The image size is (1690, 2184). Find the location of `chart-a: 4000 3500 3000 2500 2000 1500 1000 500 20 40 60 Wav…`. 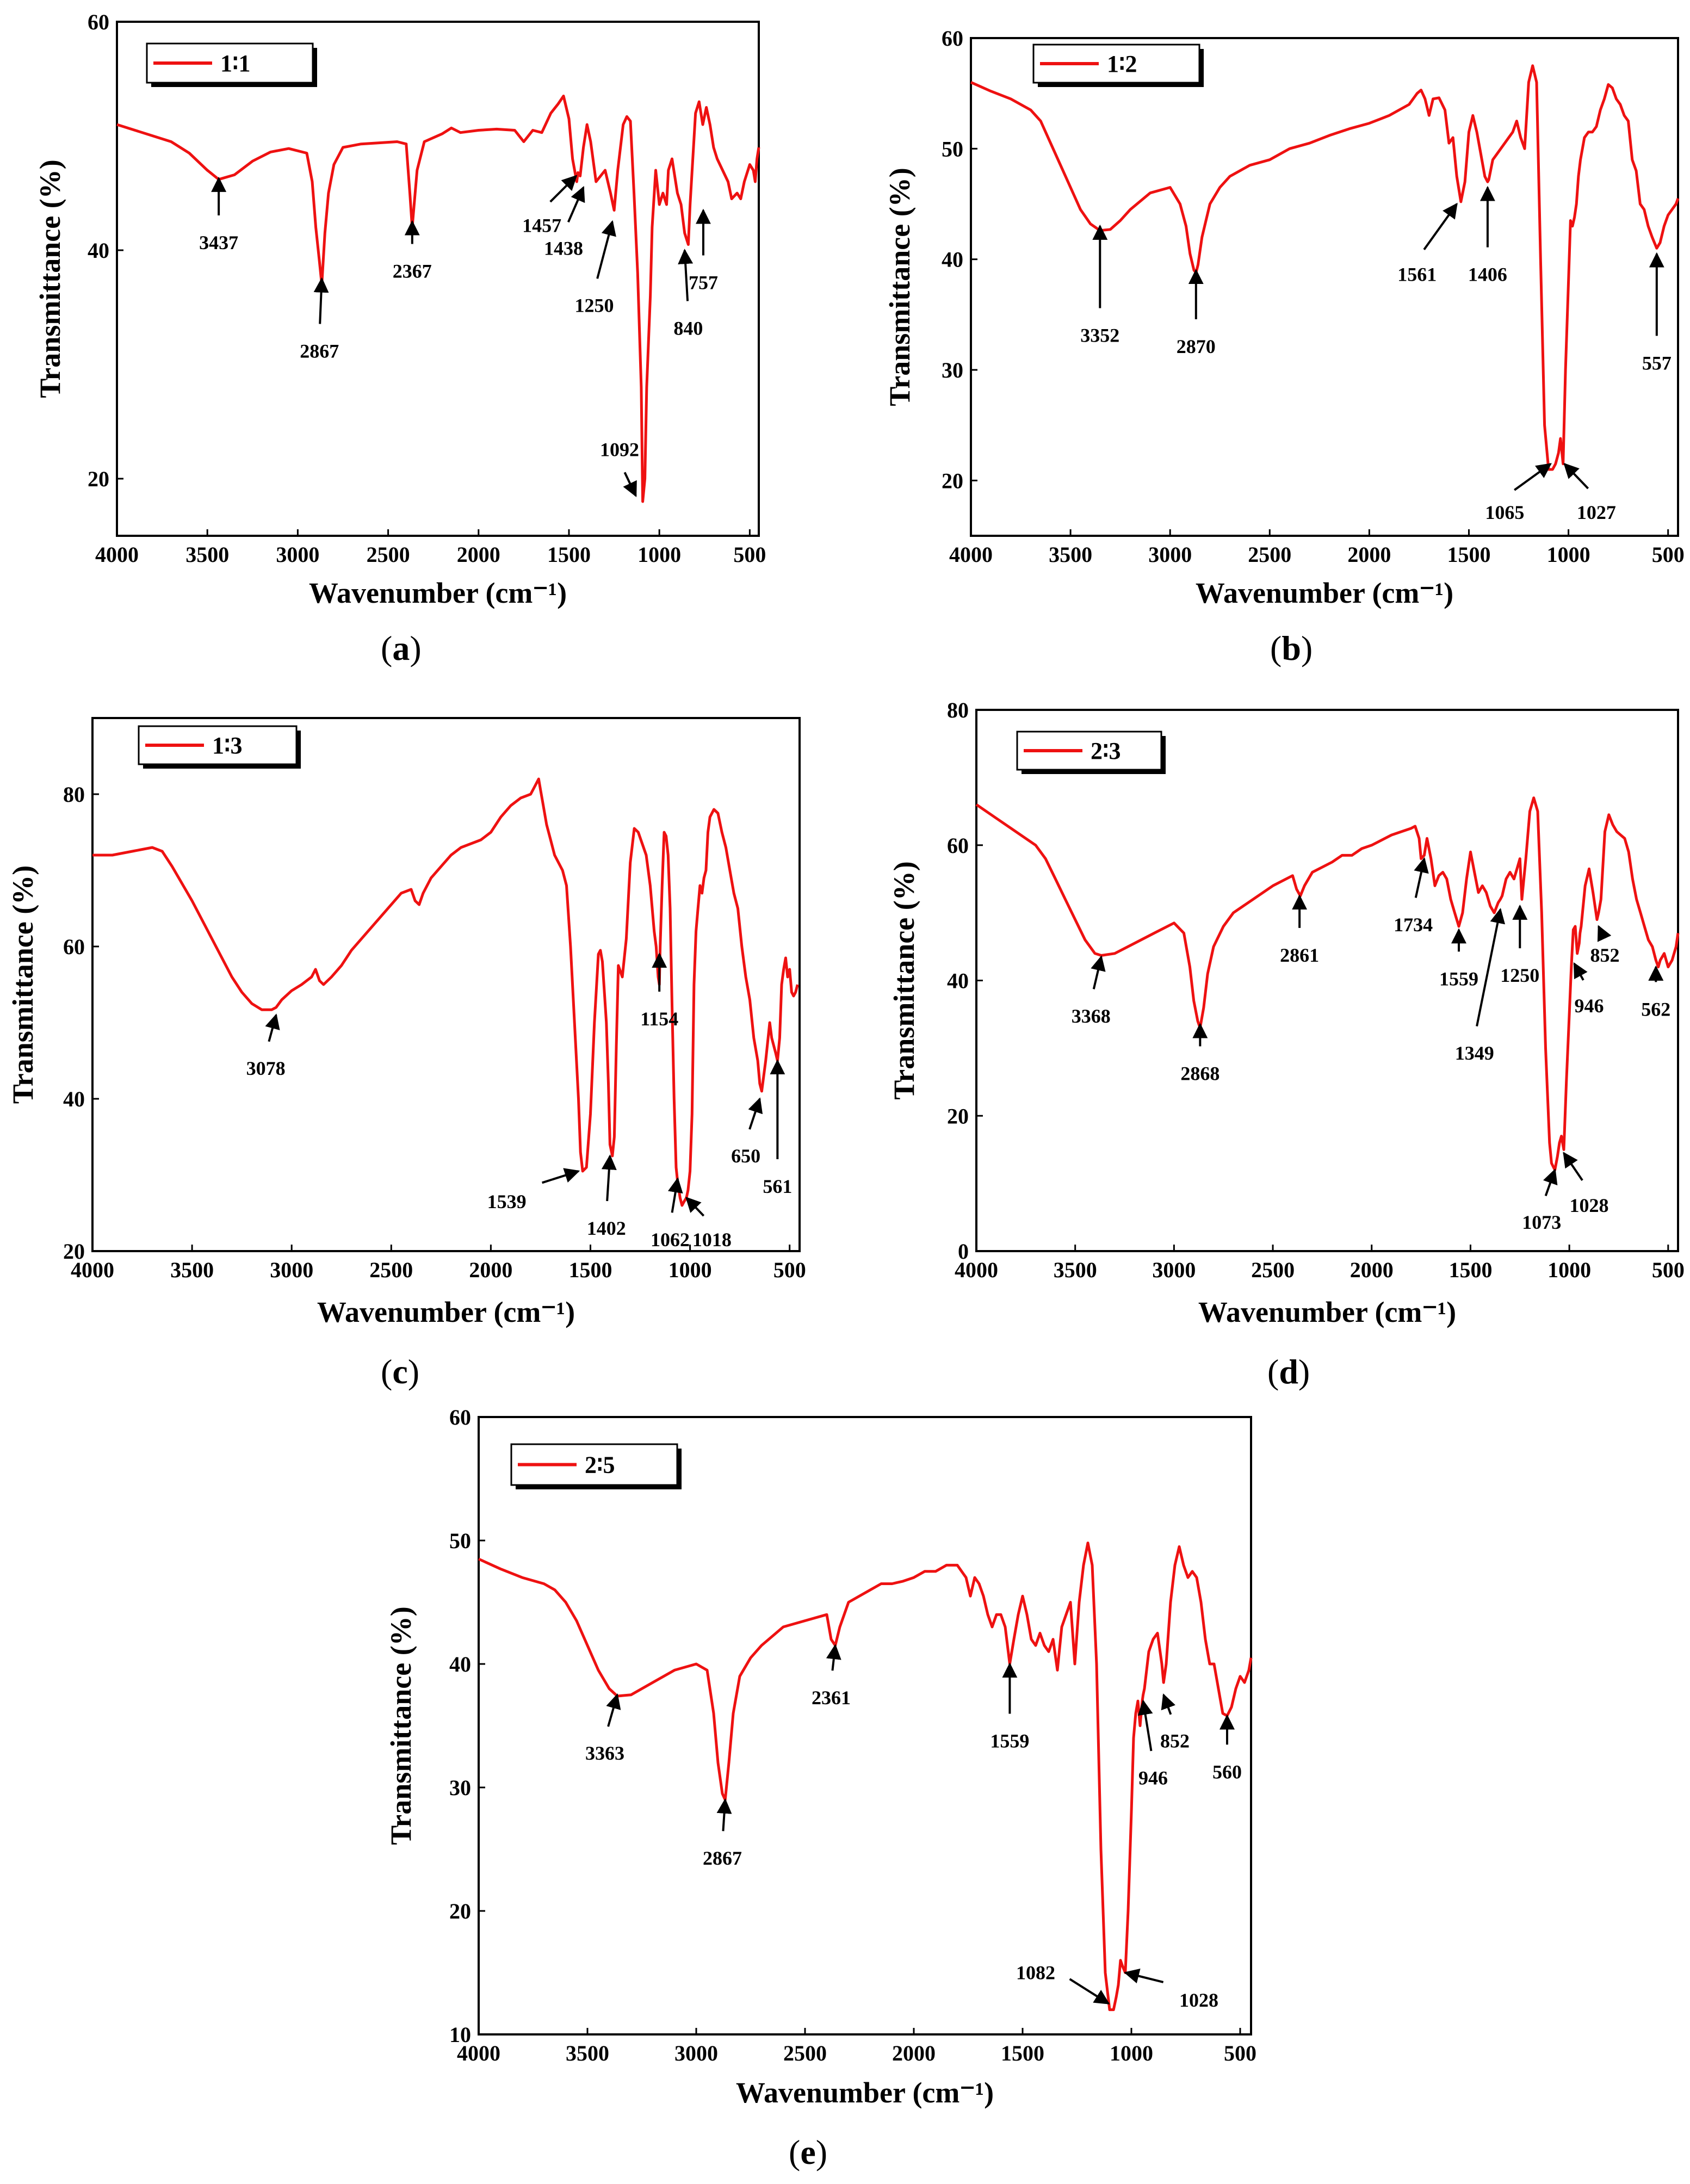

chart-a: 4000 3500 3000 2500 2000 1500 1000 500 20 40 60 Wav… is located at coordinates (400, 309).